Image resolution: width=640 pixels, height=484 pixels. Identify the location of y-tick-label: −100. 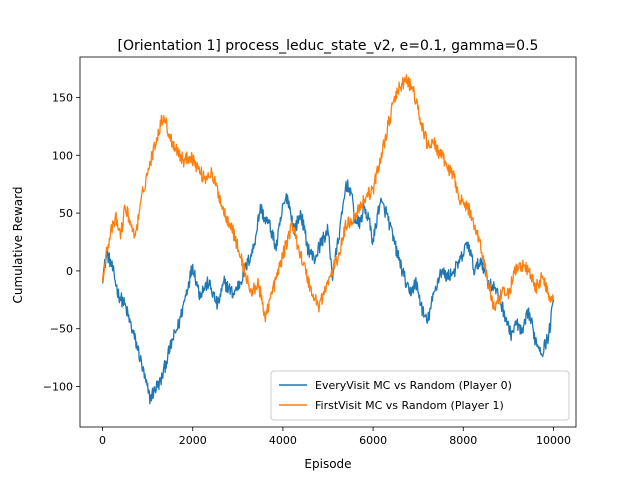
(58, 387).